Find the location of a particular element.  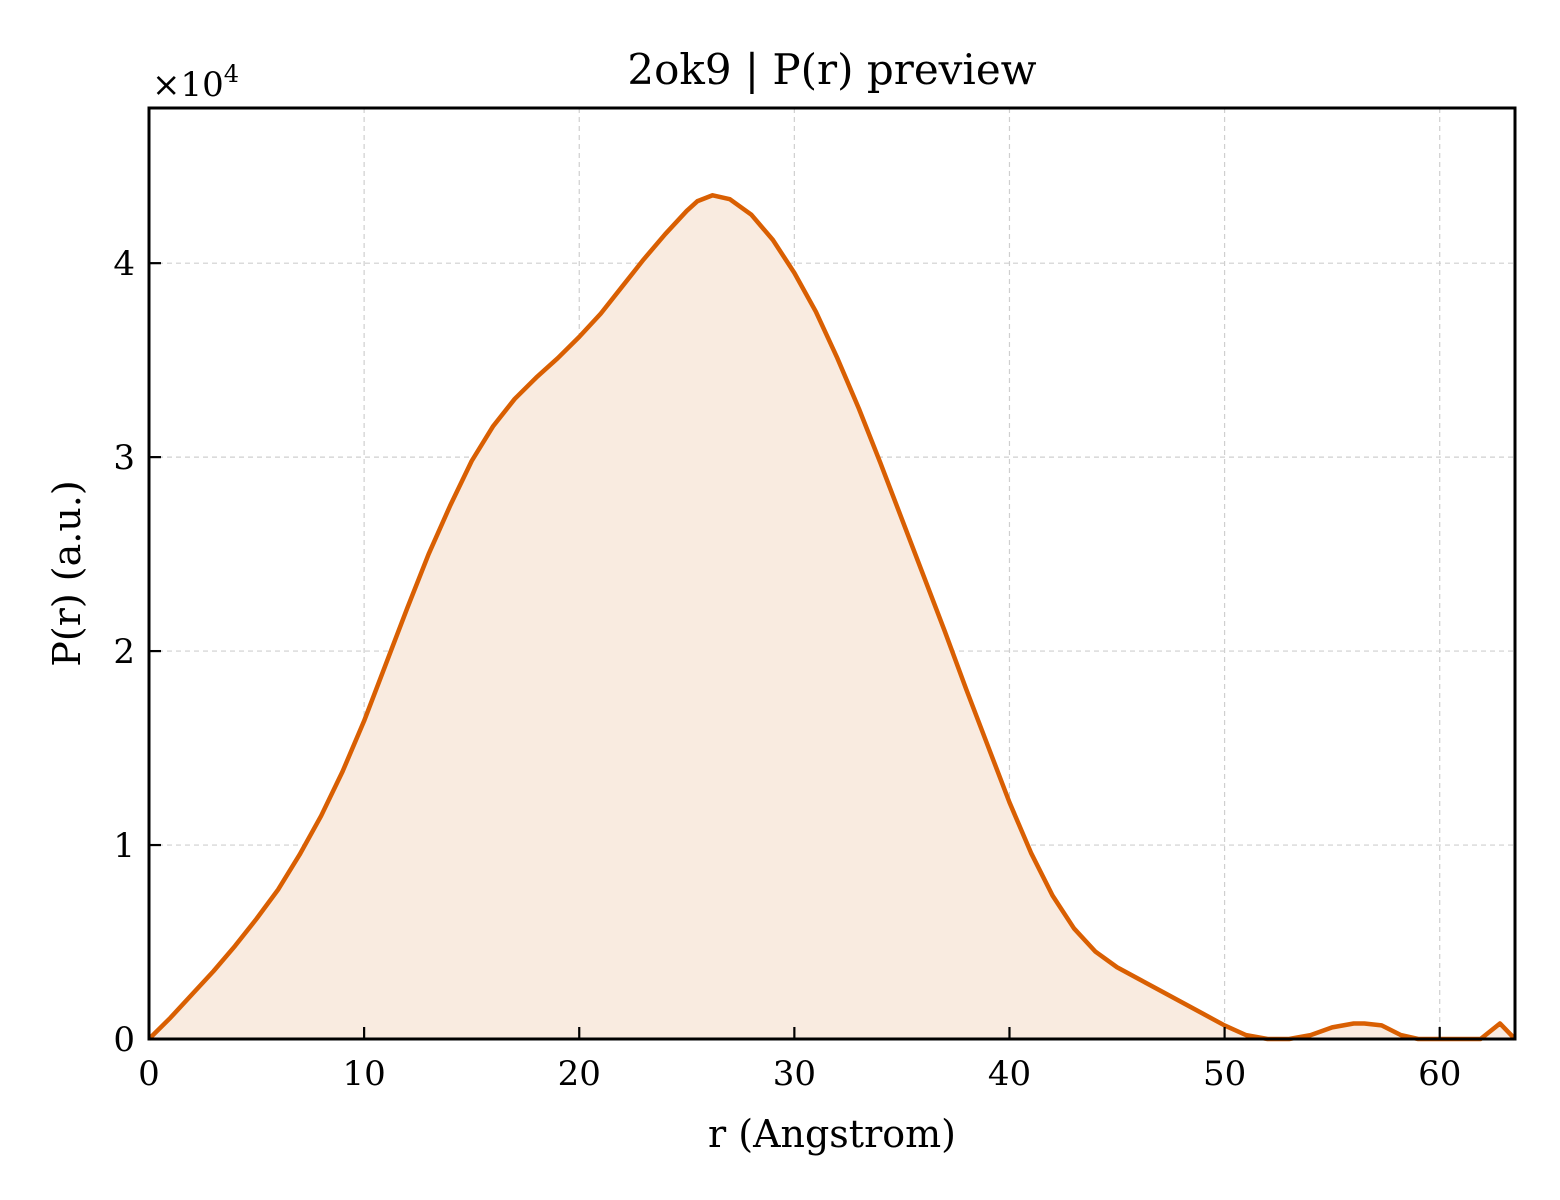

y-tick-label: 2 is located at coordinates (124, 652).